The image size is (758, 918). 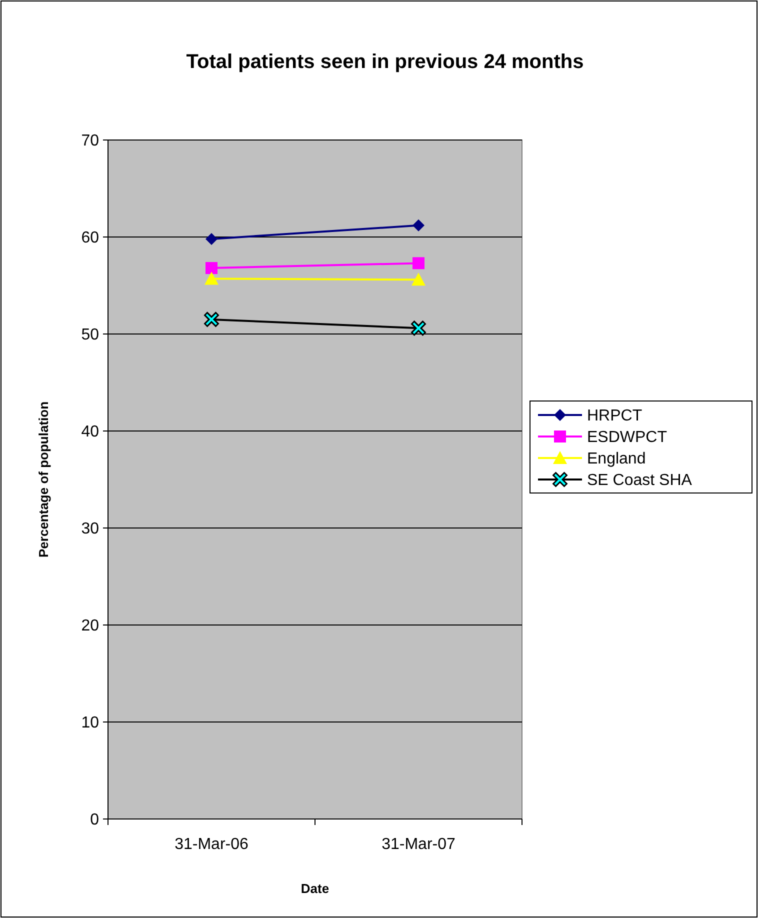 What do you see at coordinates (90, 432) in the screenshot?
I see `y-tick-label: 40` at bounding box center [90, 432].